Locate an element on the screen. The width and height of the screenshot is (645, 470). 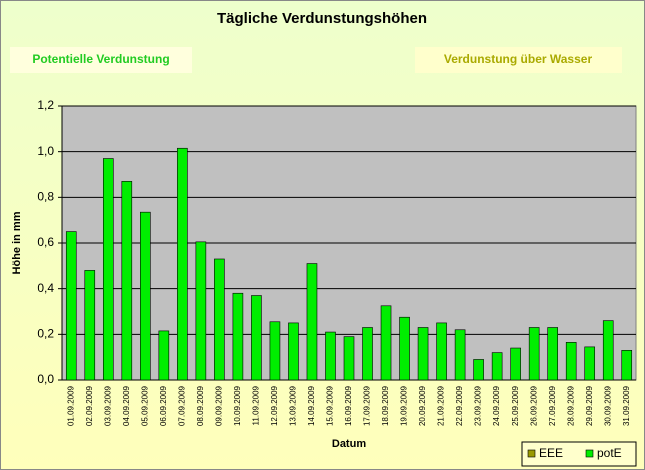
x-axis-label: Datum is located at coordinates (349, 444).